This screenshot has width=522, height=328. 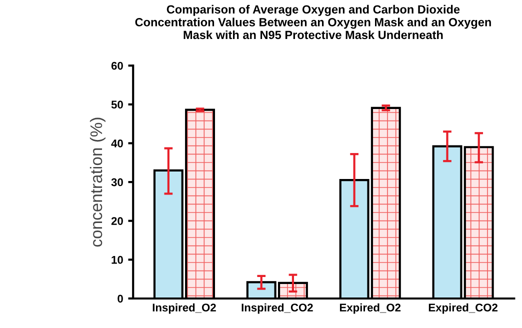 I want to click on y-tick-label: 60, so click(x=117, y=66).